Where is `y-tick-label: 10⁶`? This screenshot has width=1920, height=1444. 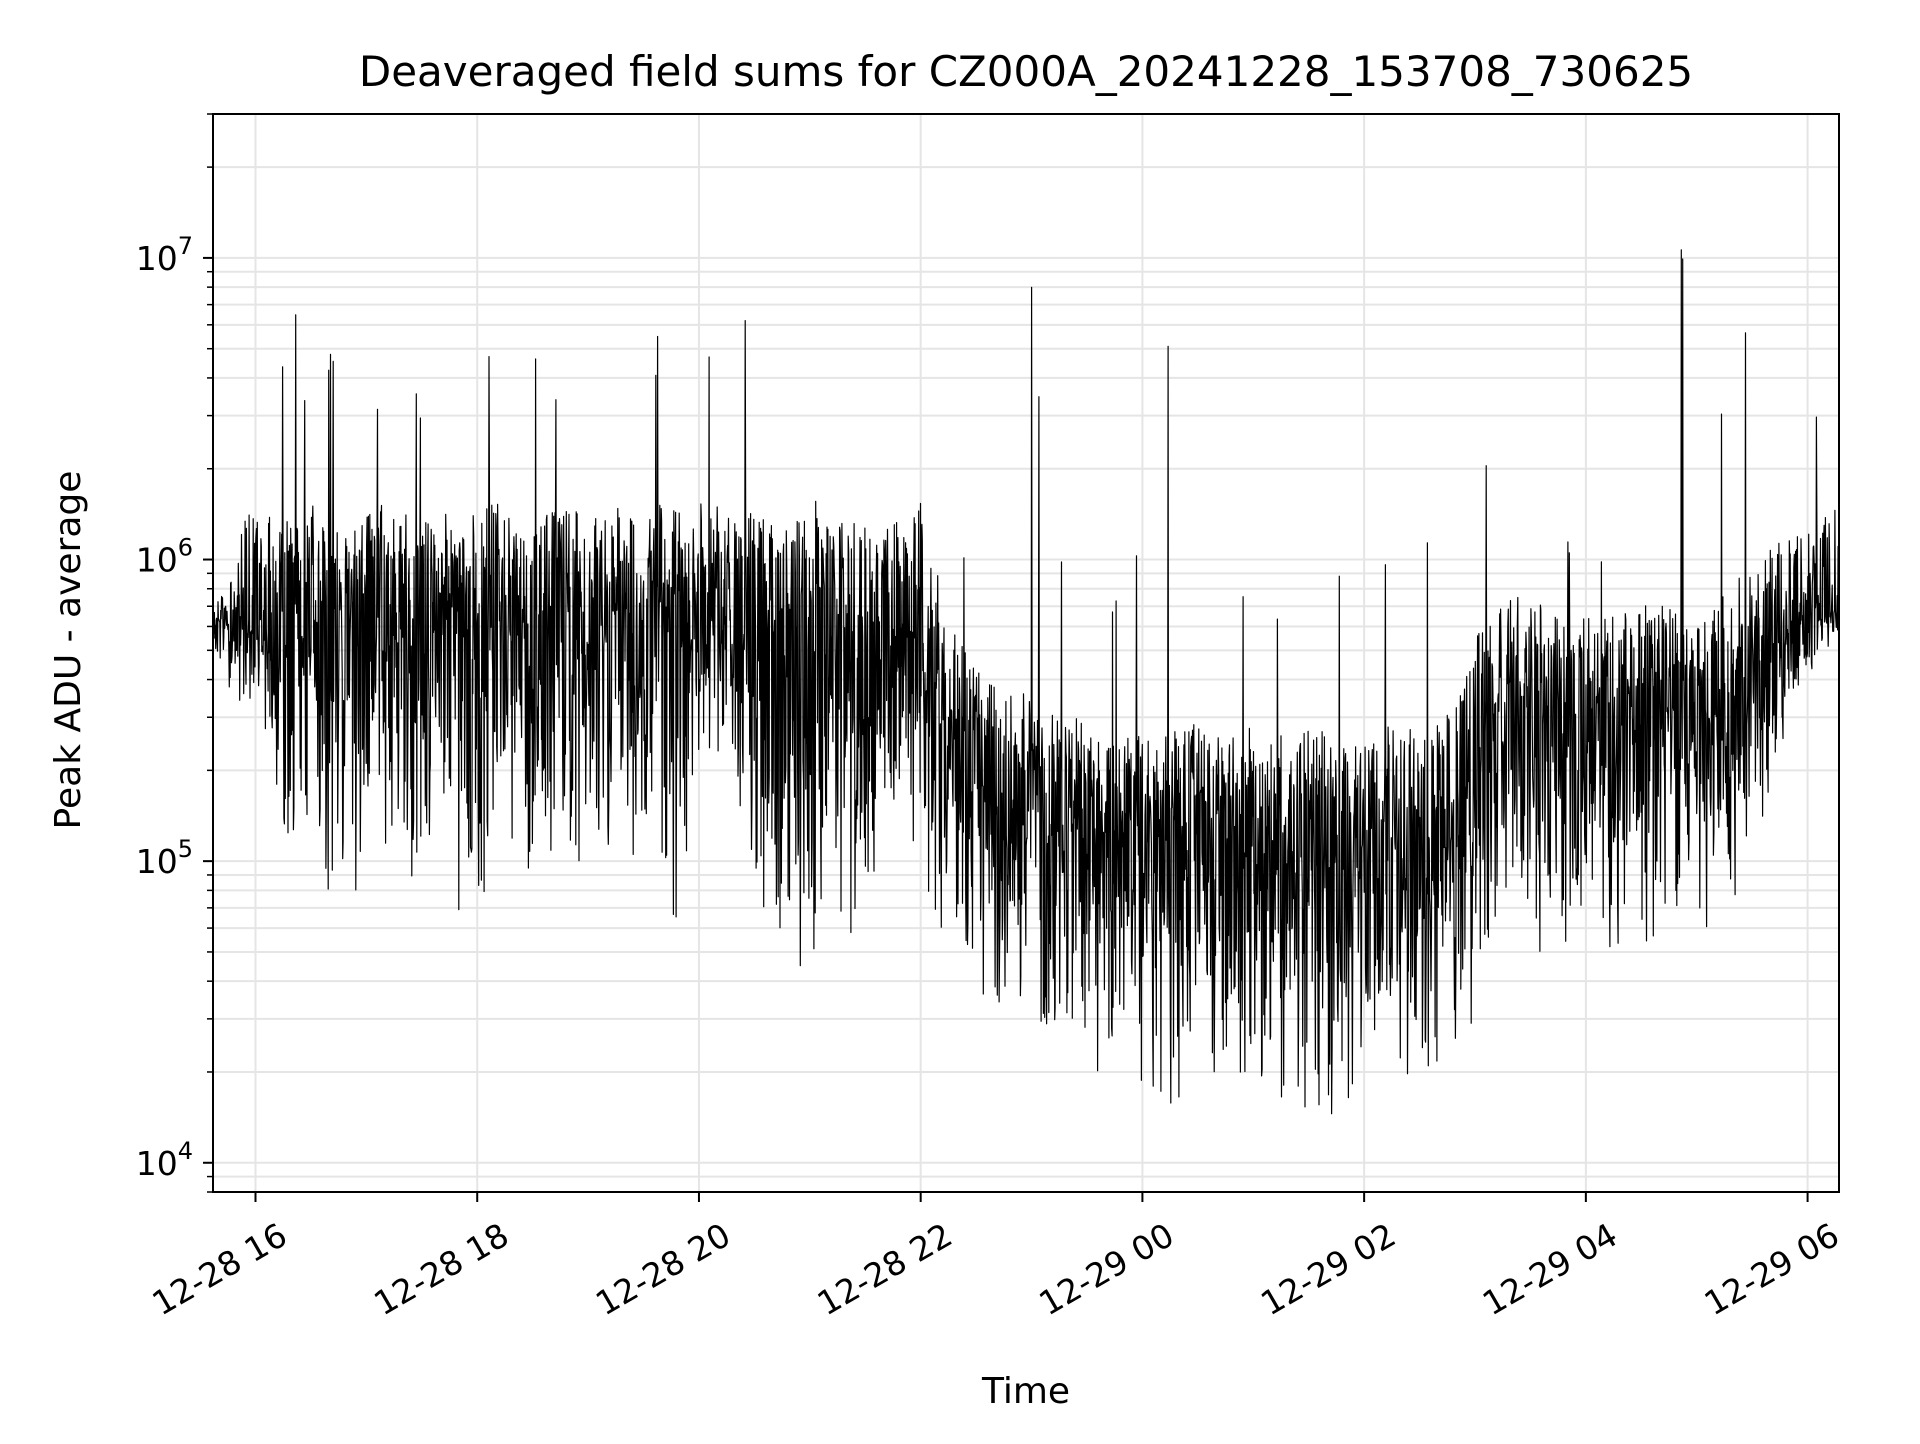
y-tick-label: 10⁶ is located at coordinates (164, 557).